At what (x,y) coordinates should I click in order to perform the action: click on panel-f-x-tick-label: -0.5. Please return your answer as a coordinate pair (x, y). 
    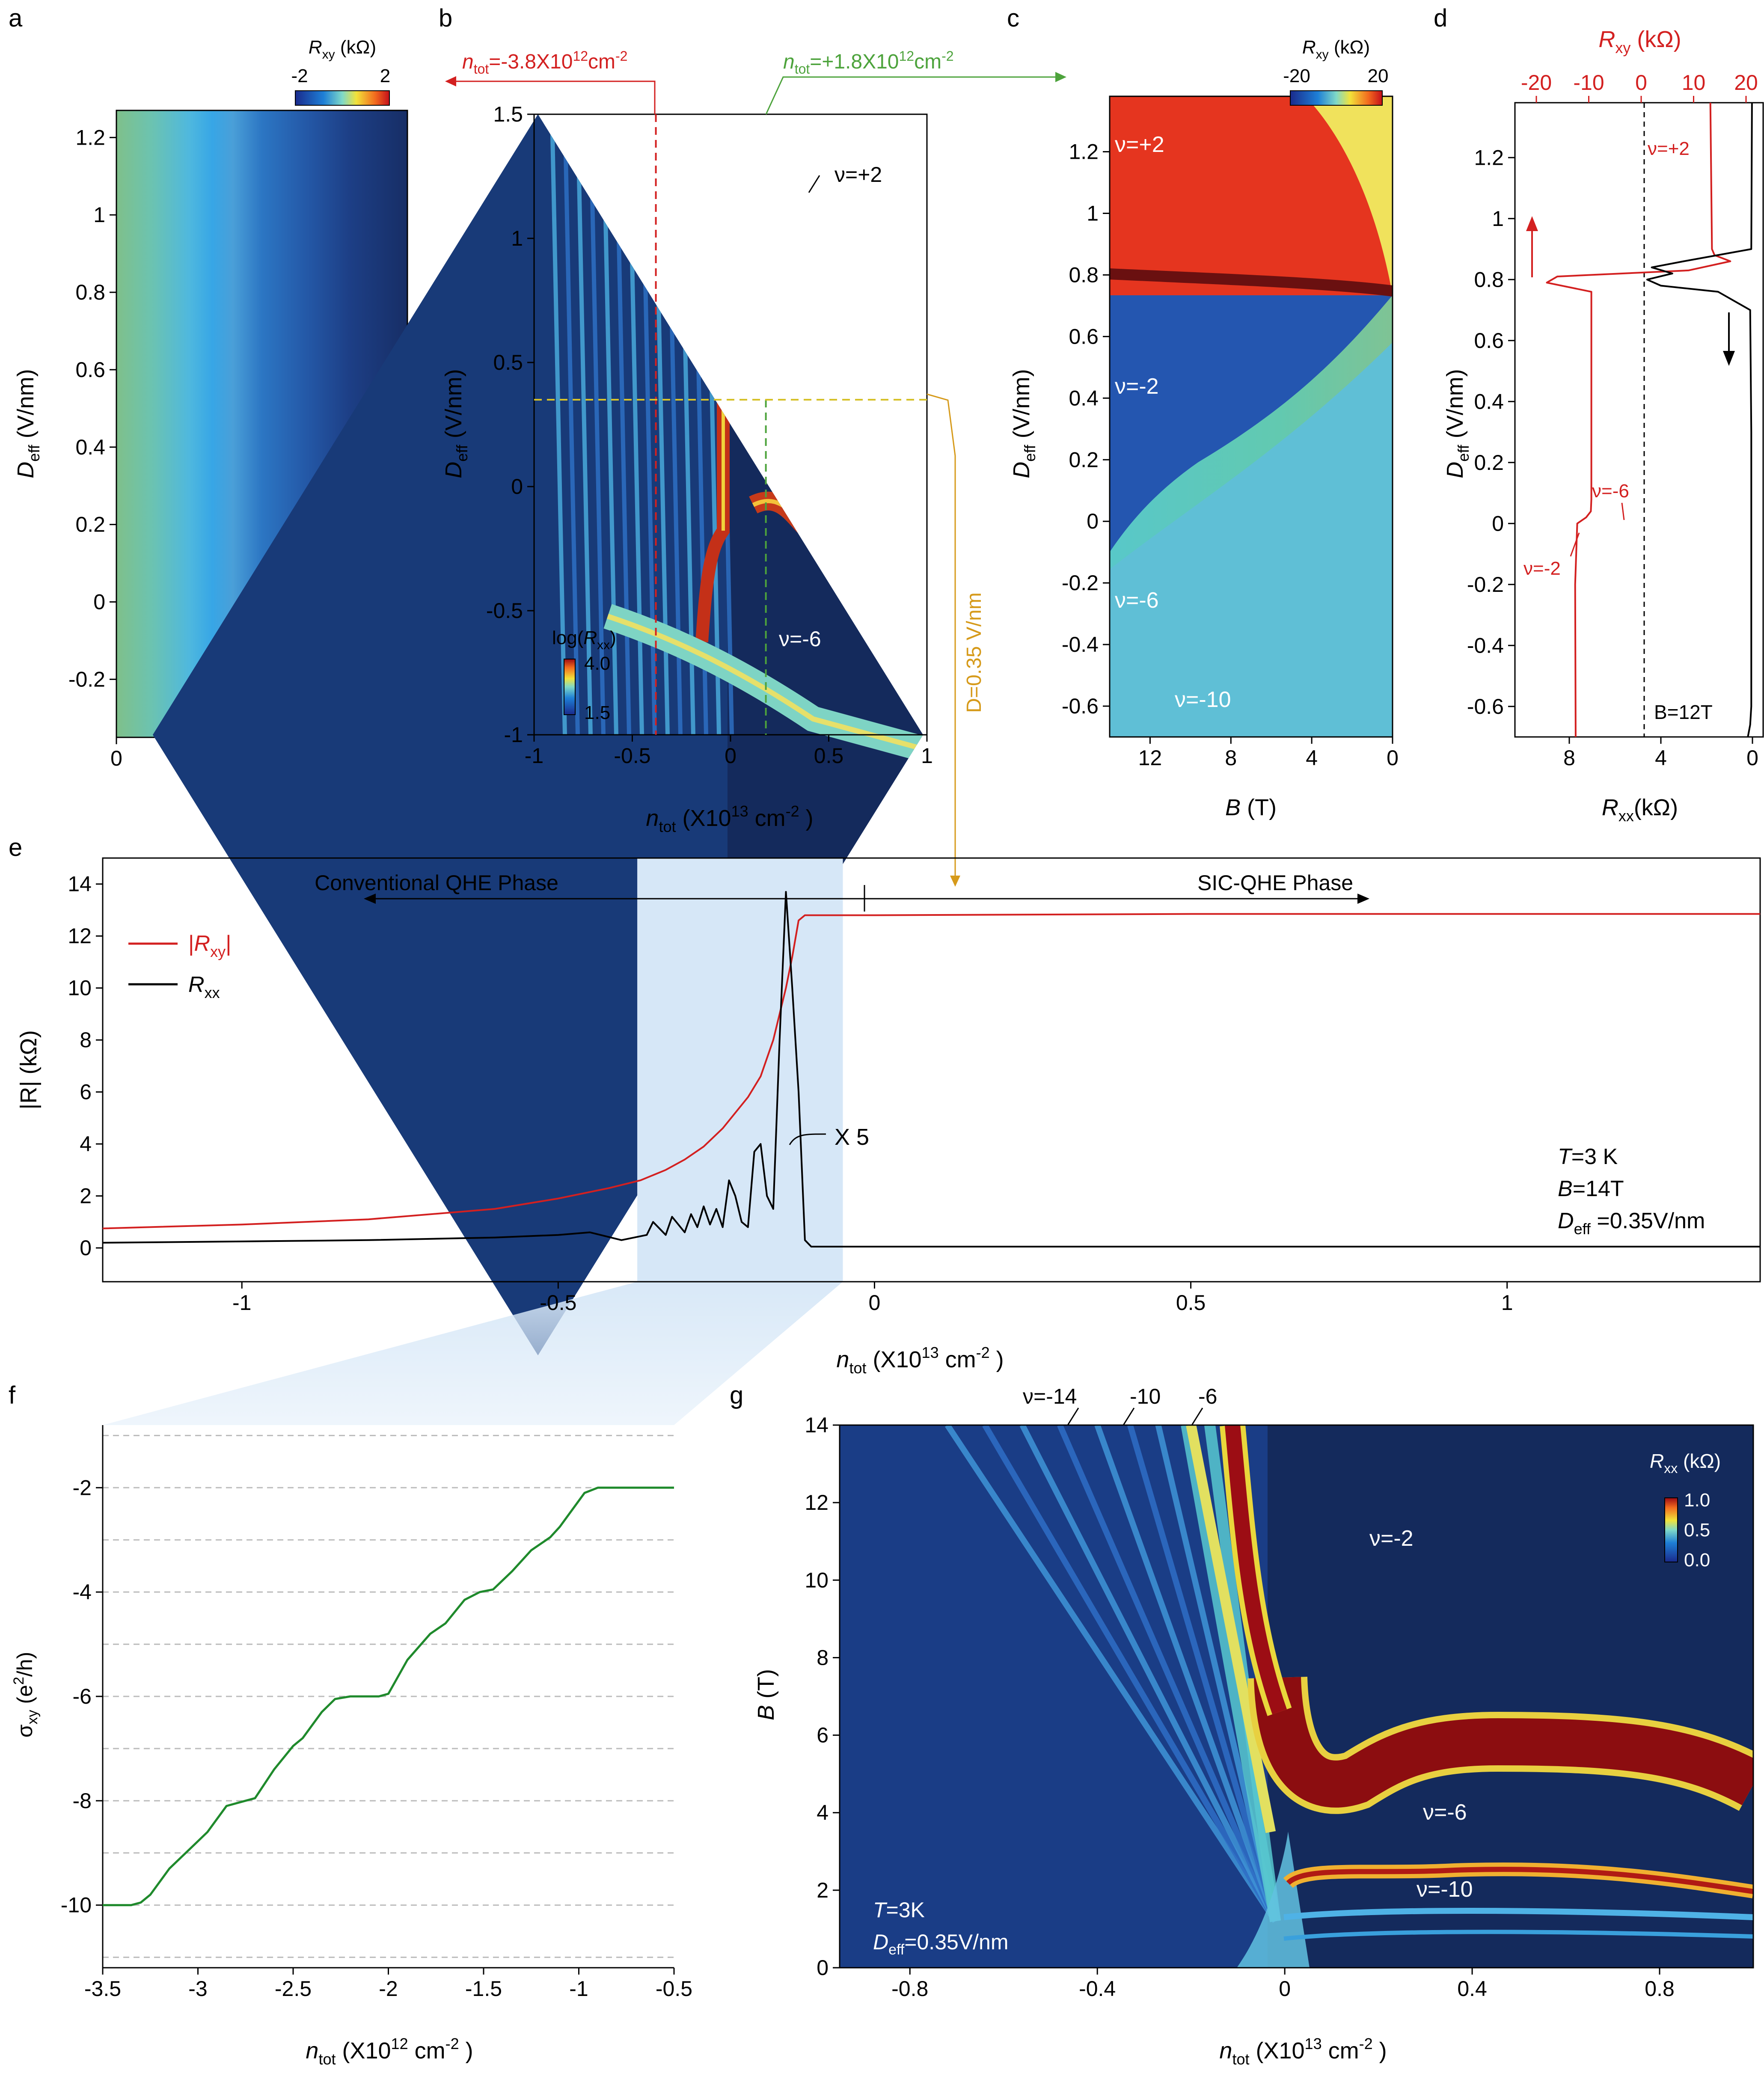
    Looking at the image, I should click on (674, 1989).